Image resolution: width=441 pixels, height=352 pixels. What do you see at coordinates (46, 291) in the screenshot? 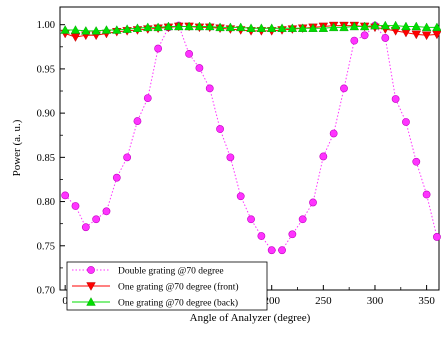
I see `y-tick-label: 0.70` at bounding box center [46, 291].